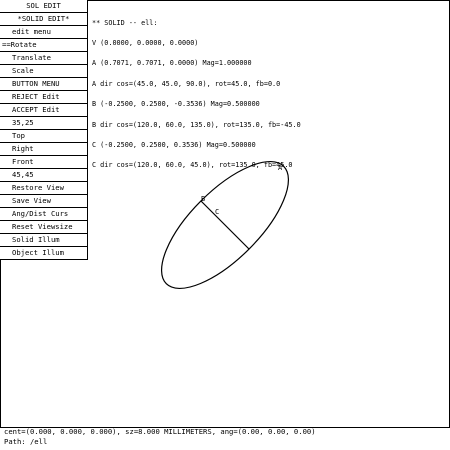 The width and height of the screenshot is (450, 450). What do you see at coordinates (26, 441) in the screenshot?
I see `status-path: Path: /ell` at bounding box center [26, 441].